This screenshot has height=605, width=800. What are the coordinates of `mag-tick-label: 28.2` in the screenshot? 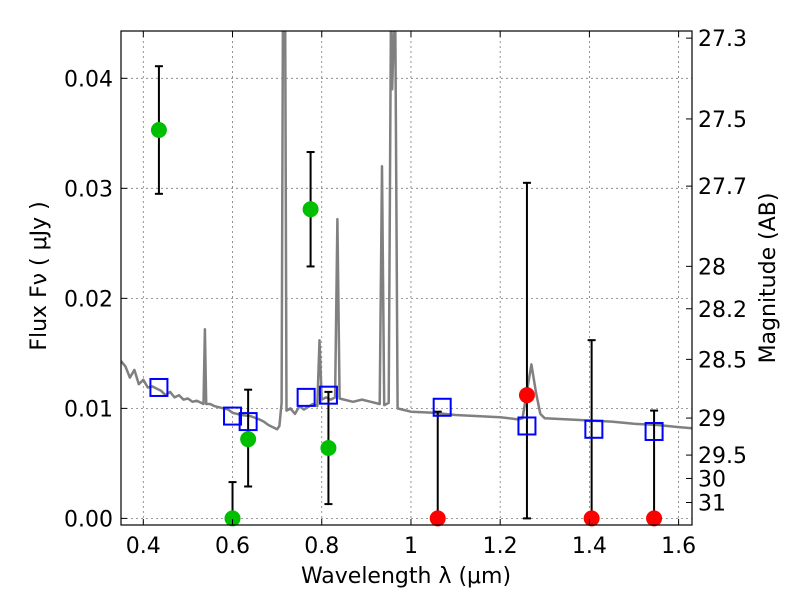 It's located at (722, 310).